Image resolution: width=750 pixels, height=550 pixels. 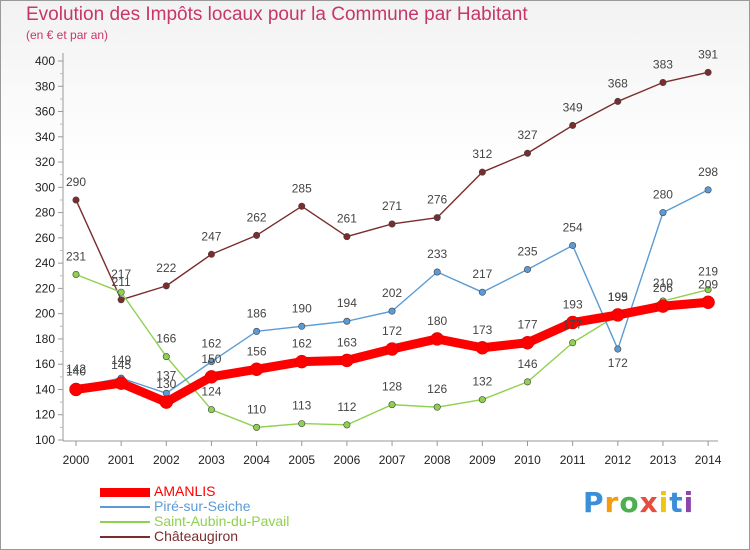 What do you see at coordinates (45, 112) in the screenshot?
I see `y-tick-label: 360` at bounding box center [45, 112].